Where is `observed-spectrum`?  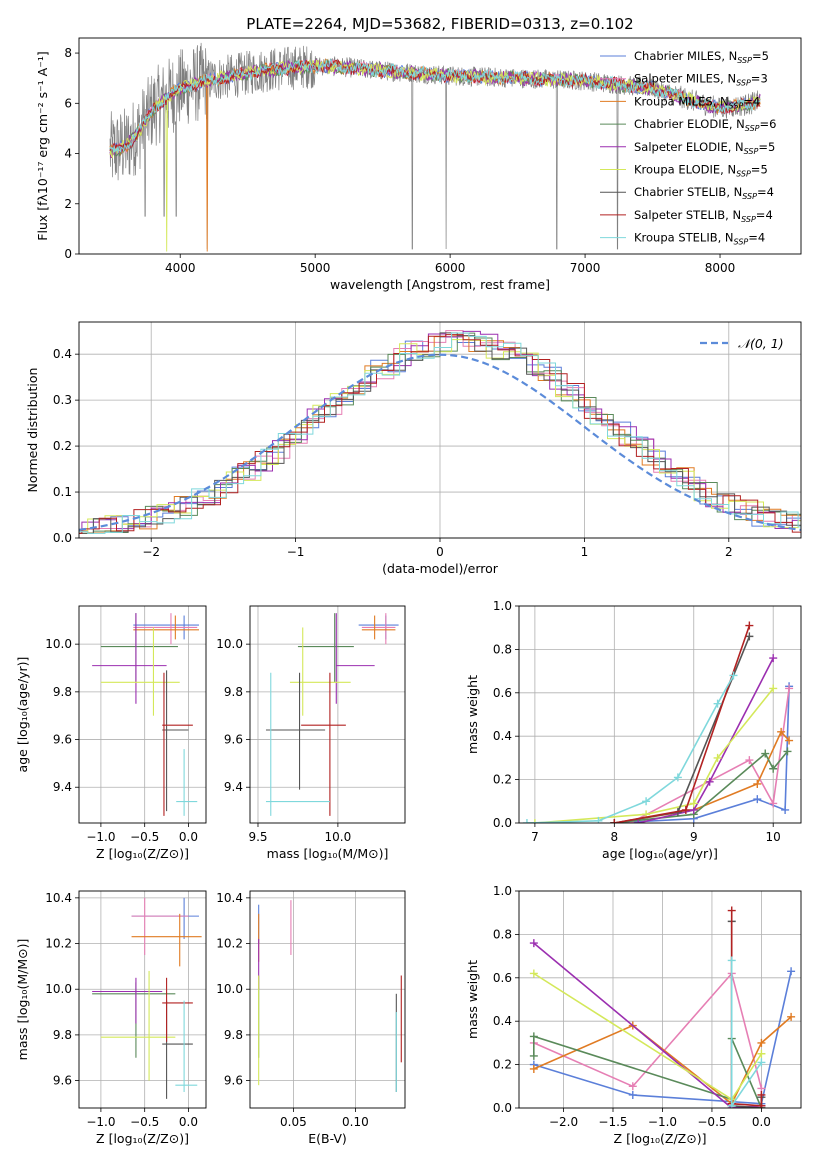
observed-spectrum is located at coordinates (435, 146).